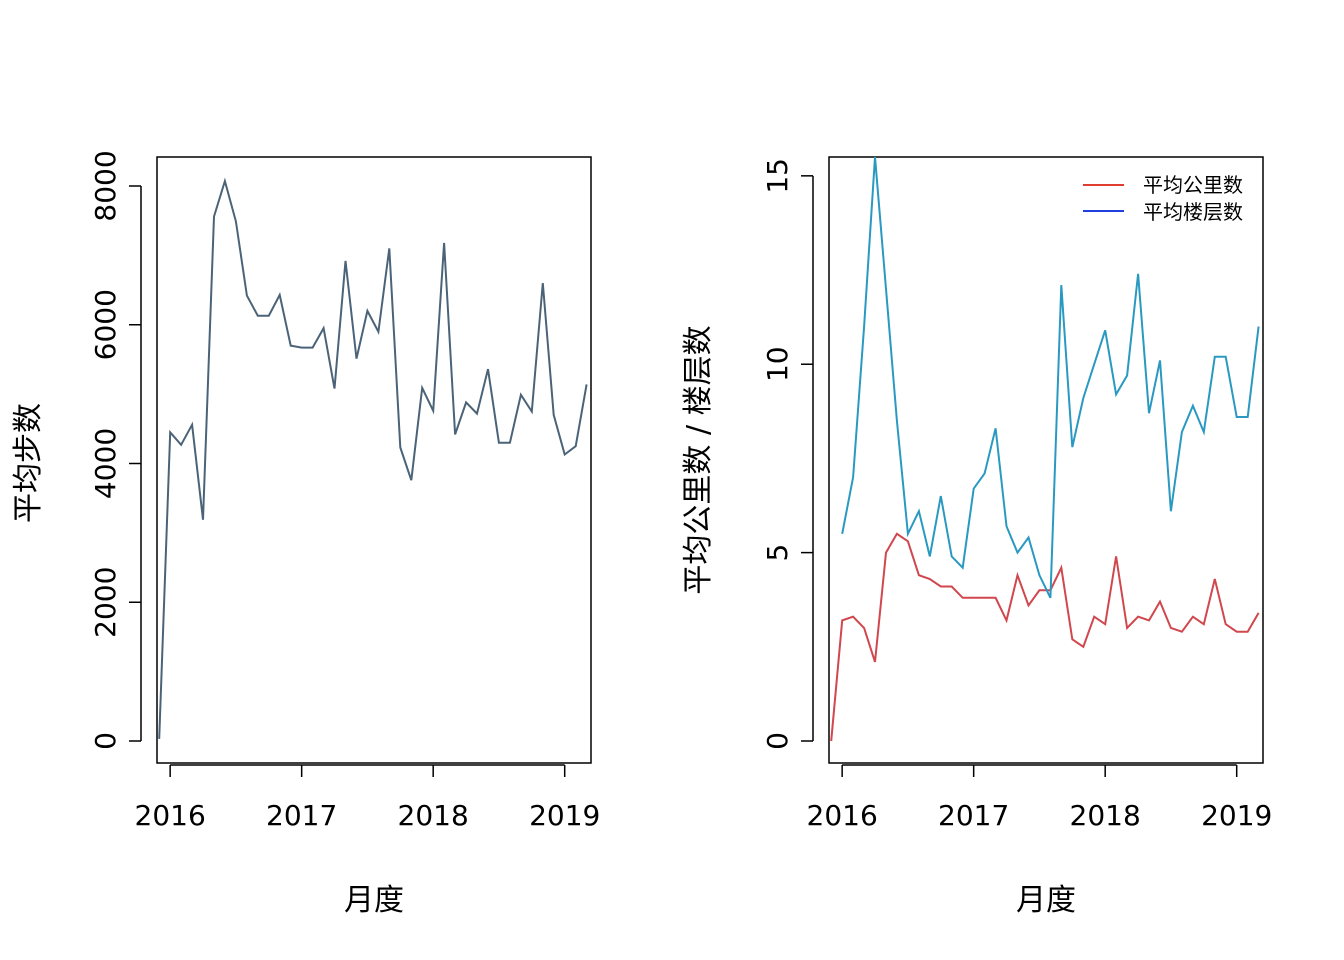 This screenshot has width=1344, height=960. What do you see at coordinates (1193, 212) in the screenshot?
I see `legend-label-floors: 平均楼层数` at bounding box center [1193, 212].